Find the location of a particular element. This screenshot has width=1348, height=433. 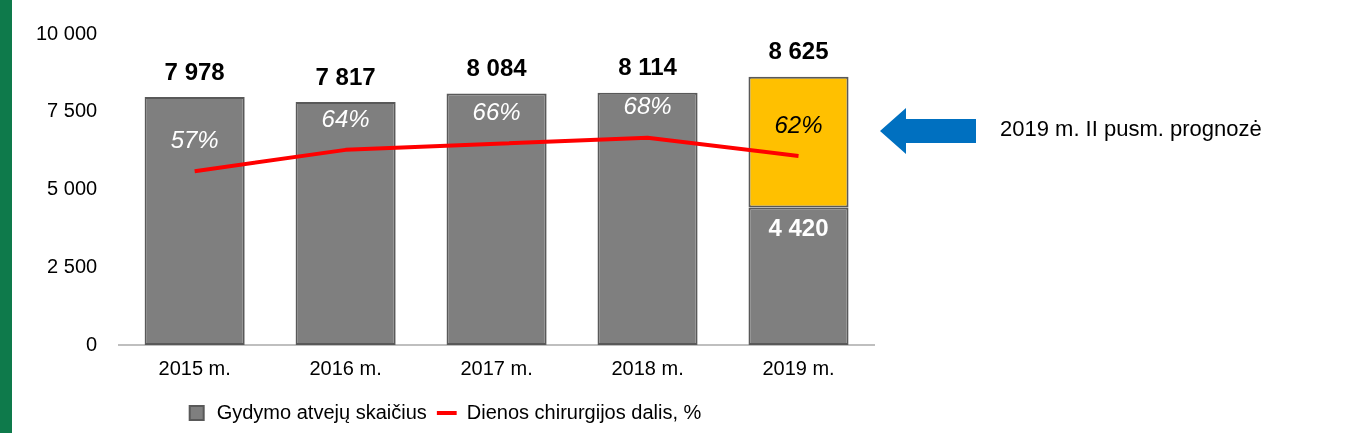

x-tick-label: 2015 m. is located at coordinates (194, 367).